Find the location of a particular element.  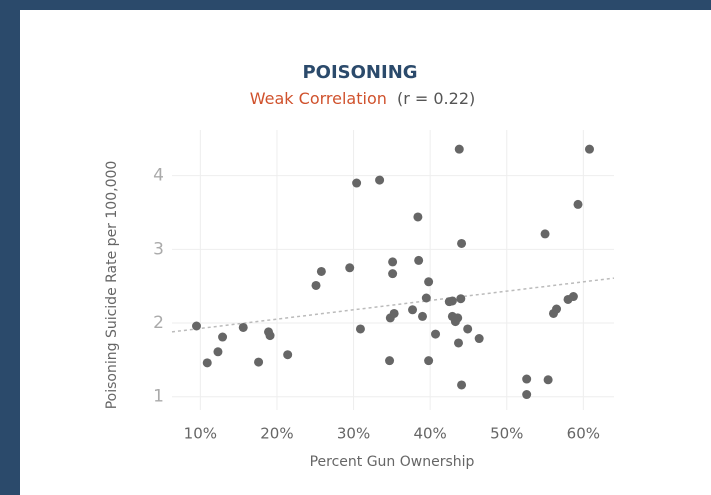

subtitle: Weak Correlation is located at coordinates (318, 98).